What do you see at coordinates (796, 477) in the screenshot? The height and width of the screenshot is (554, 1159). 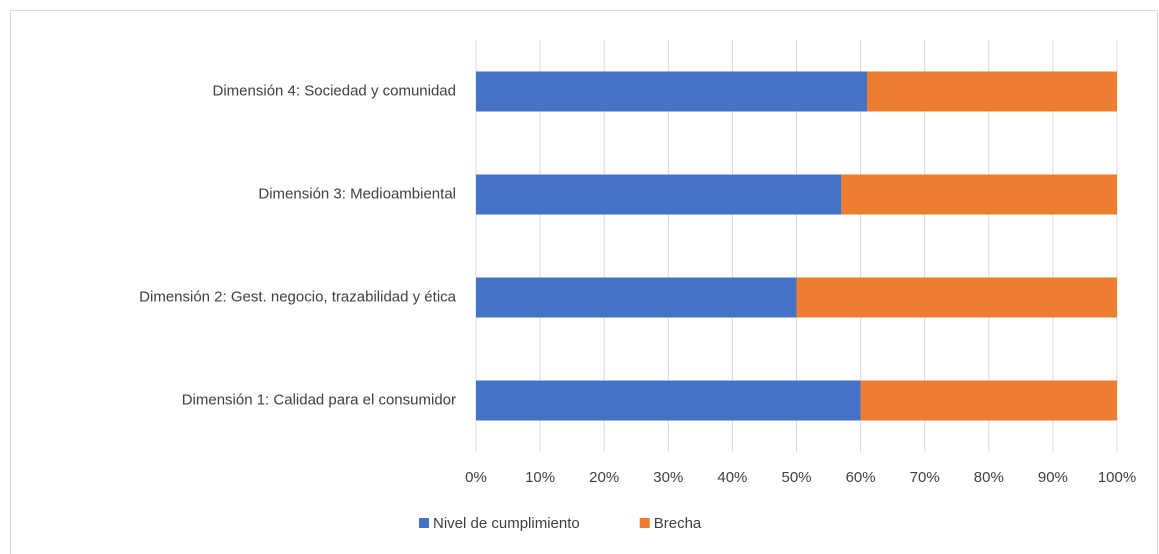 I see `x-tick-label: 50%` at bounding box center [796, 477].